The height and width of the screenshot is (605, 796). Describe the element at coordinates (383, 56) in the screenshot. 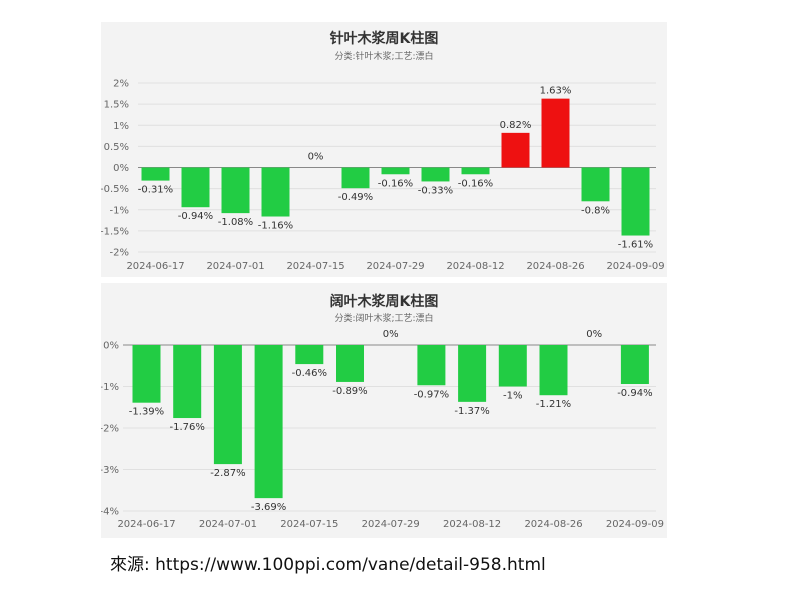

I see `chart-subtitle: 分类:针叶木浆;工艺:漂白` at that location.